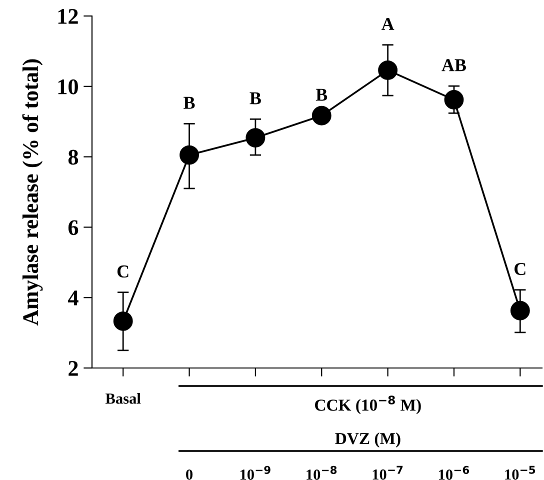 Image resolution: width=544 pixels, height=480 pixels. Describe the element at coordinates (189, 474) in the screenshot. I see `x-tick-label: 0` at that location.